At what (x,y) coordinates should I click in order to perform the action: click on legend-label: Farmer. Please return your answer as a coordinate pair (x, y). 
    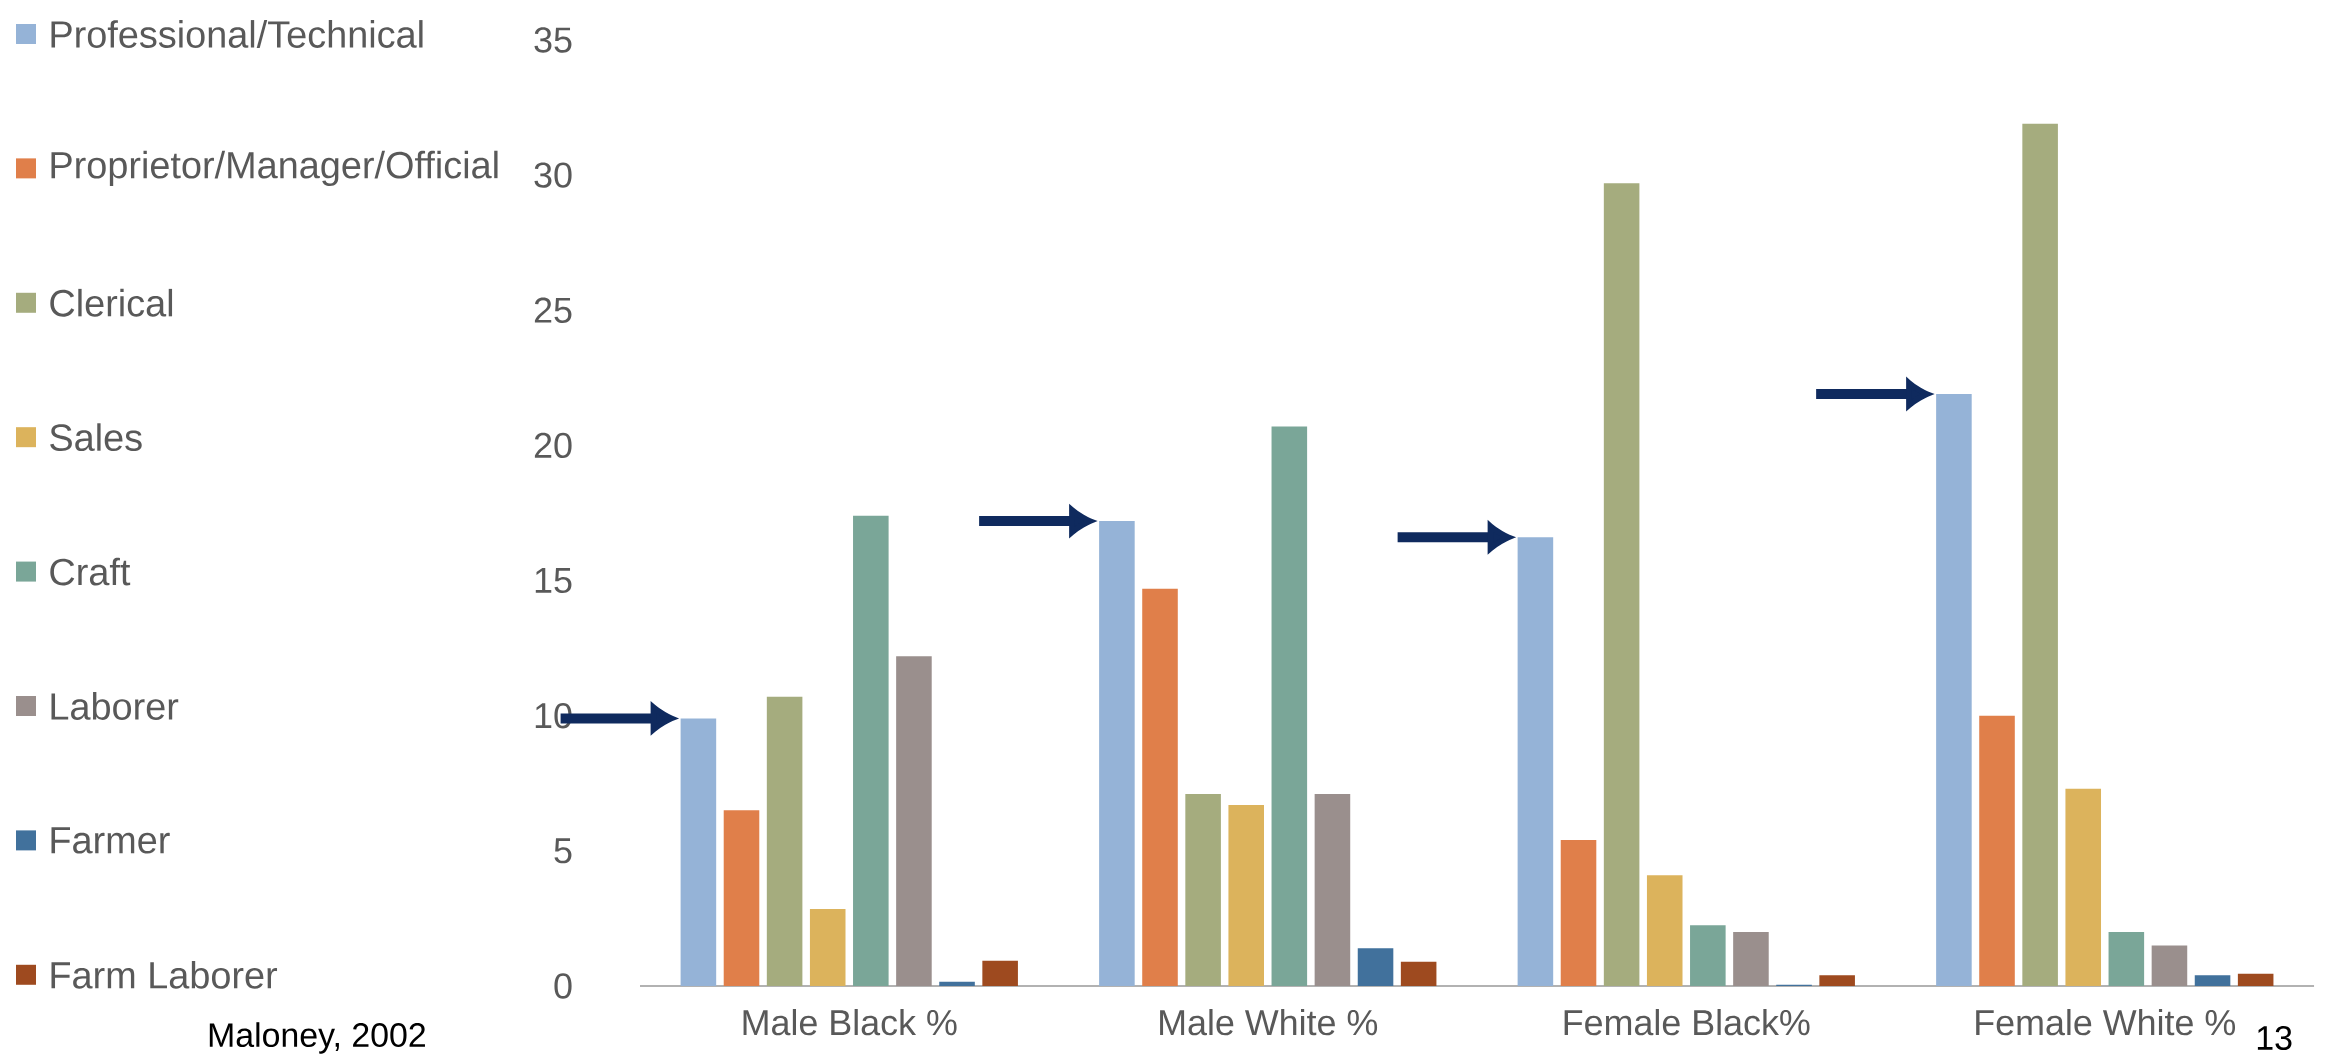
    Looking at the image, I should click on (110, 840).